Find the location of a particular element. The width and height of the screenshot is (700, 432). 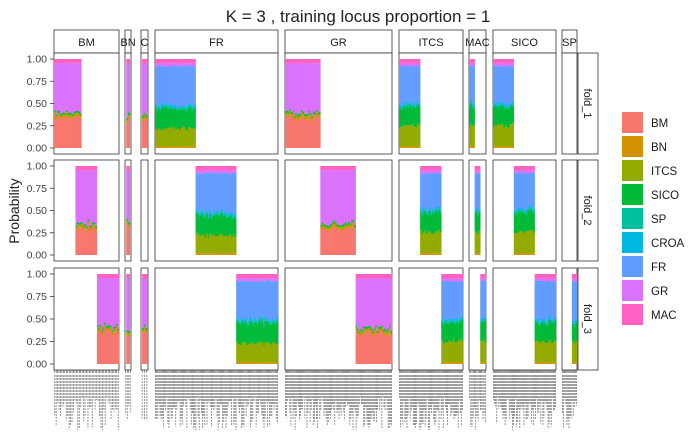

legend-label: FR is located at coordinates (658, 268).